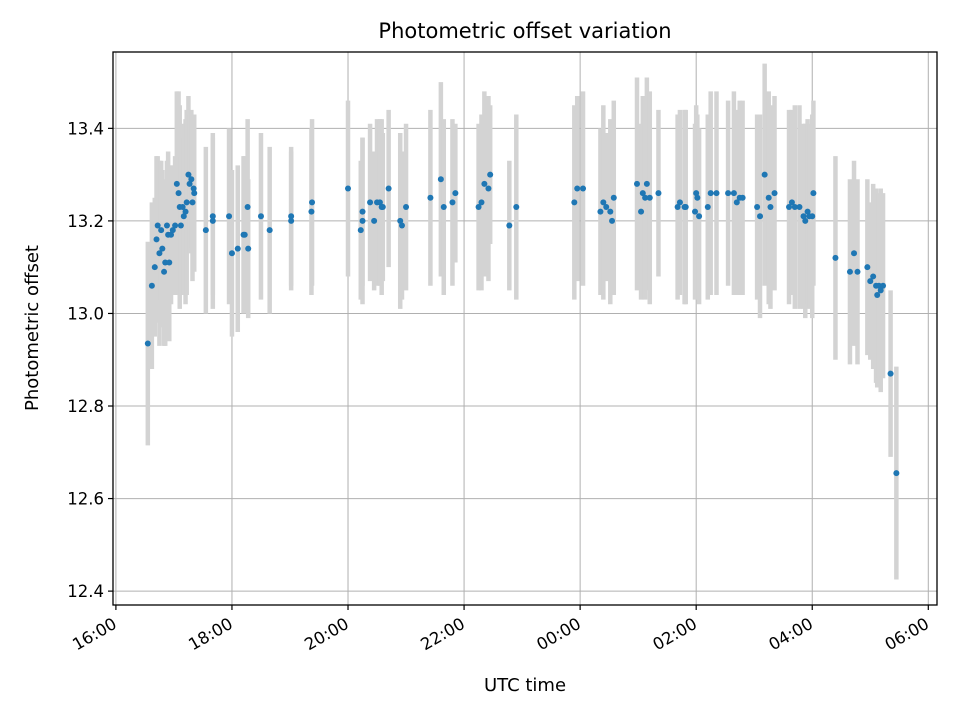 The width and height of the screenshot is (960, 720). I want to click on y-tick-label: 12.6, so click(85, 499).